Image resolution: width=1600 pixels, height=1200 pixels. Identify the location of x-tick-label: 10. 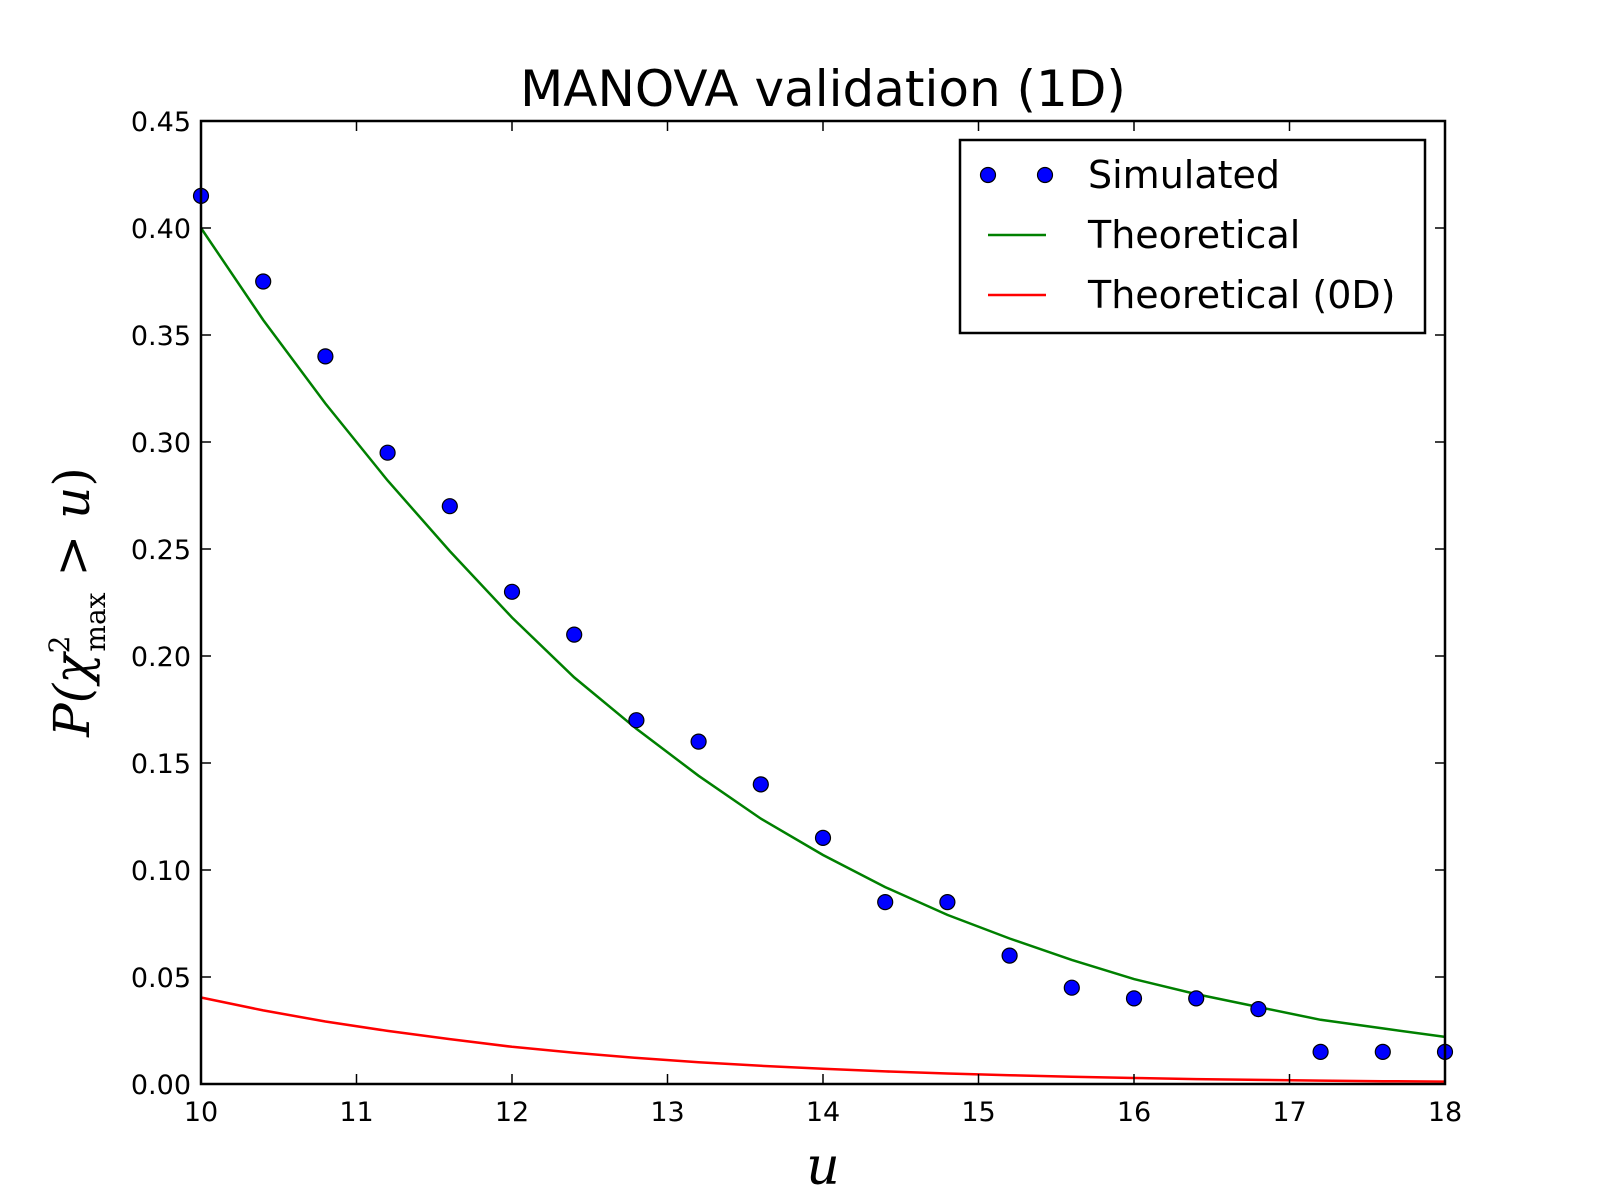
(201, 1112).